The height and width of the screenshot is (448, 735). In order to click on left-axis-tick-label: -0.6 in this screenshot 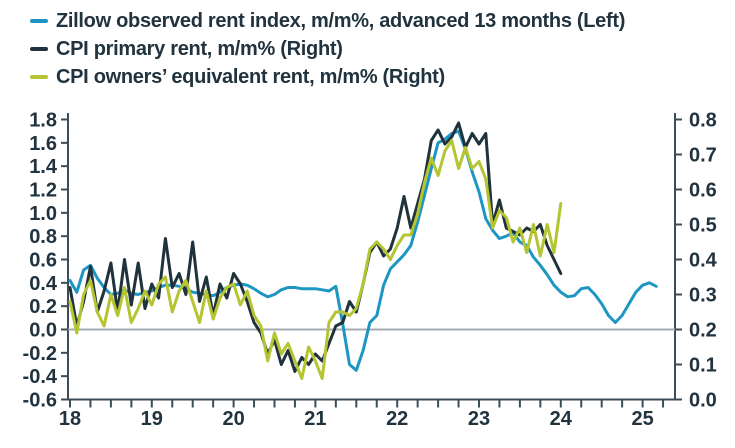, I will do `click(40, 401)`.